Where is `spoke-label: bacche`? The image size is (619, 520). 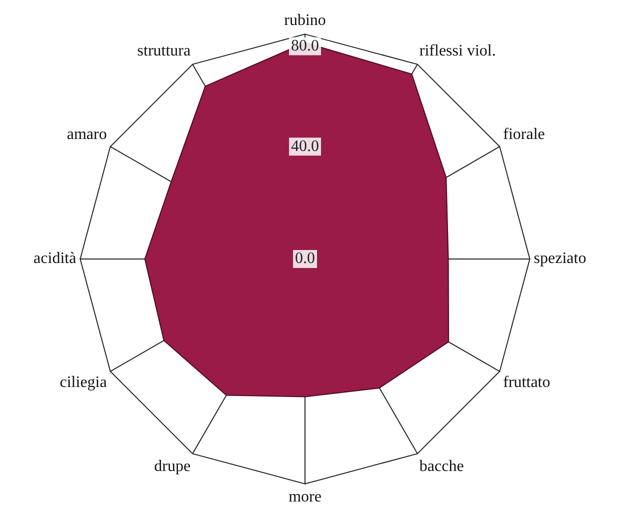
spoke-label: bacche is located at coordinates (441, 466).